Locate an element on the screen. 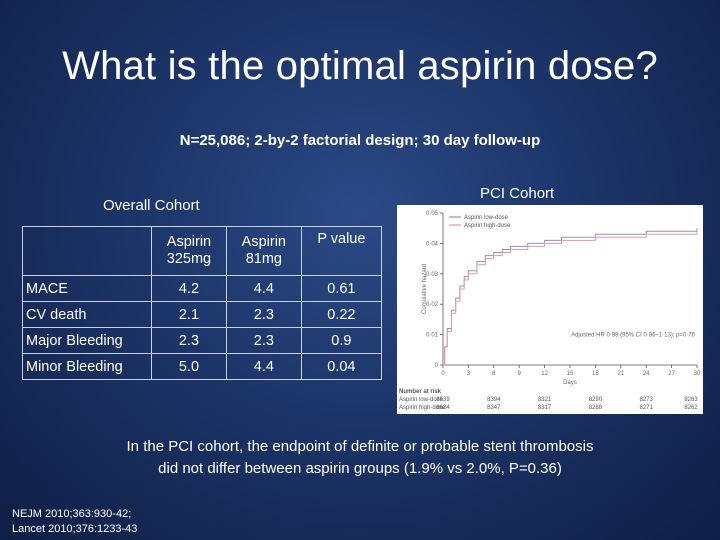 The image size is (720, 540). header-aspirin-325-line1: Aspirin is located at coordinates (189, 242).